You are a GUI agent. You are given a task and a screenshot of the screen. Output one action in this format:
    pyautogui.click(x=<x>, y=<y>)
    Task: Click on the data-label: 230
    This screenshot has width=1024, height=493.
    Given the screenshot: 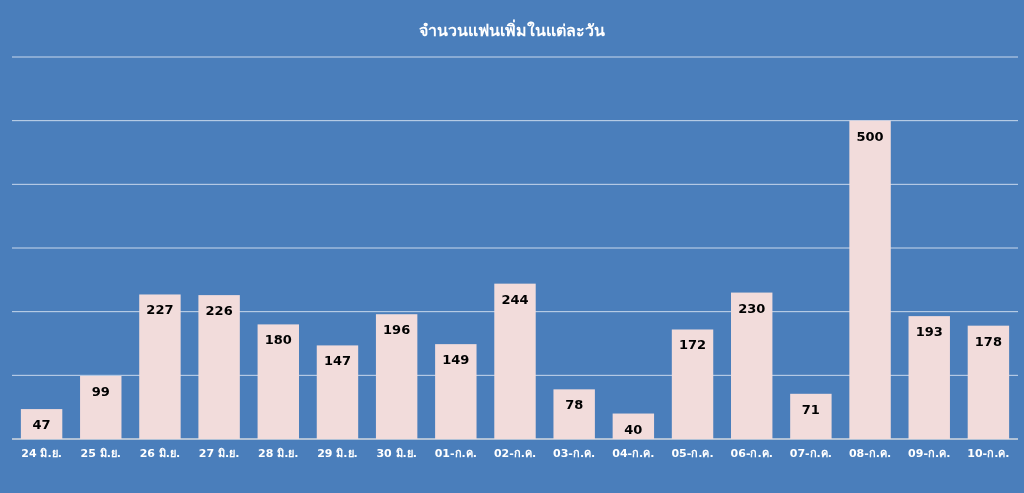 What is the action you would take?
    pyautogui.click(x=752, y=308)
    